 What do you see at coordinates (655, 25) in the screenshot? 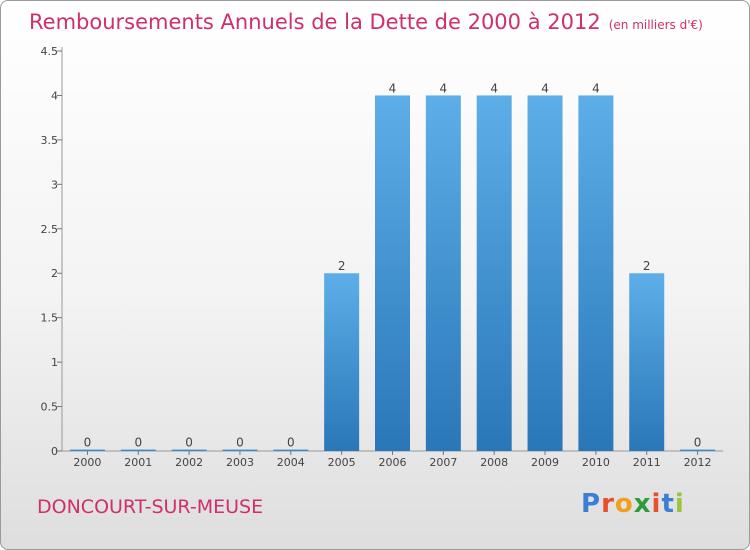
I see `chart-unit: (en milliers d'€)` at bounding box center [655, 25].